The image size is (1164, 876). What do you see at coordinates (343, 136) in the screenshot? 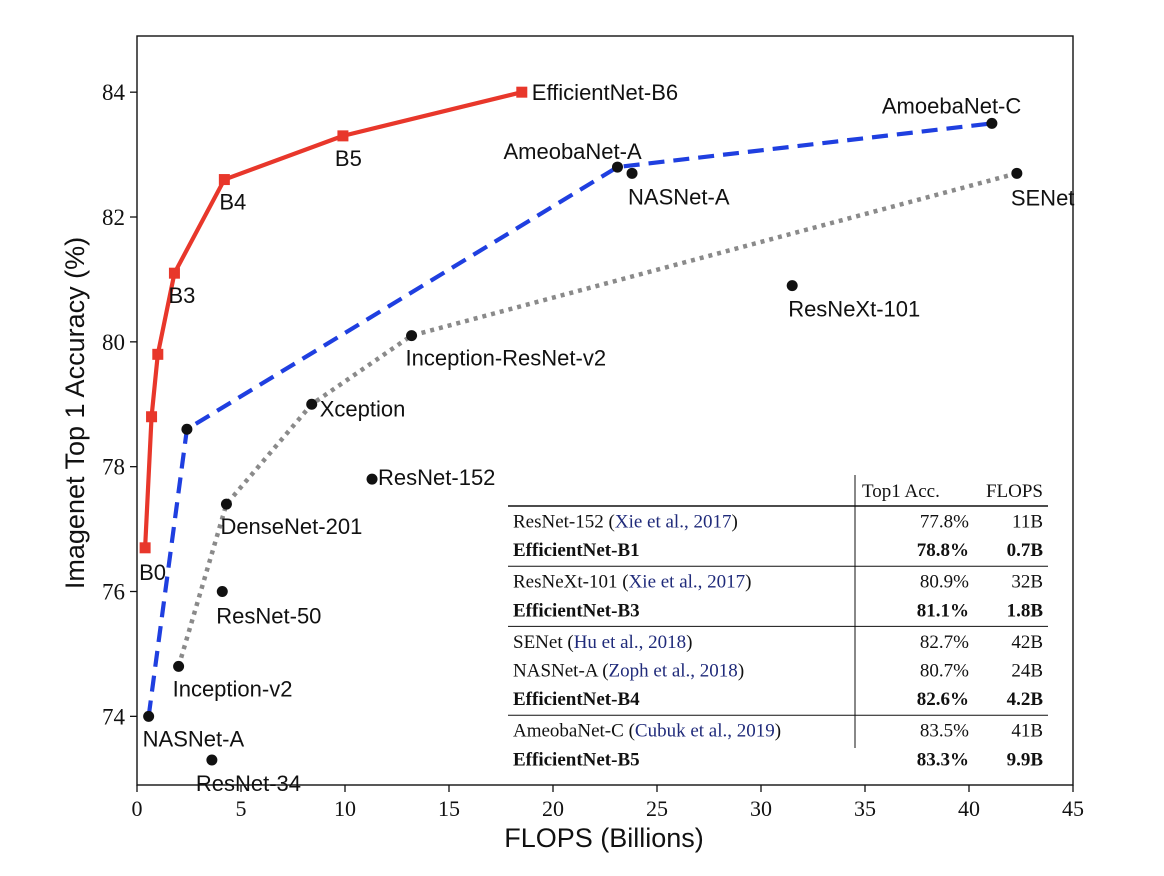
I see `data-point-b5` at bounding box center [343, 136].